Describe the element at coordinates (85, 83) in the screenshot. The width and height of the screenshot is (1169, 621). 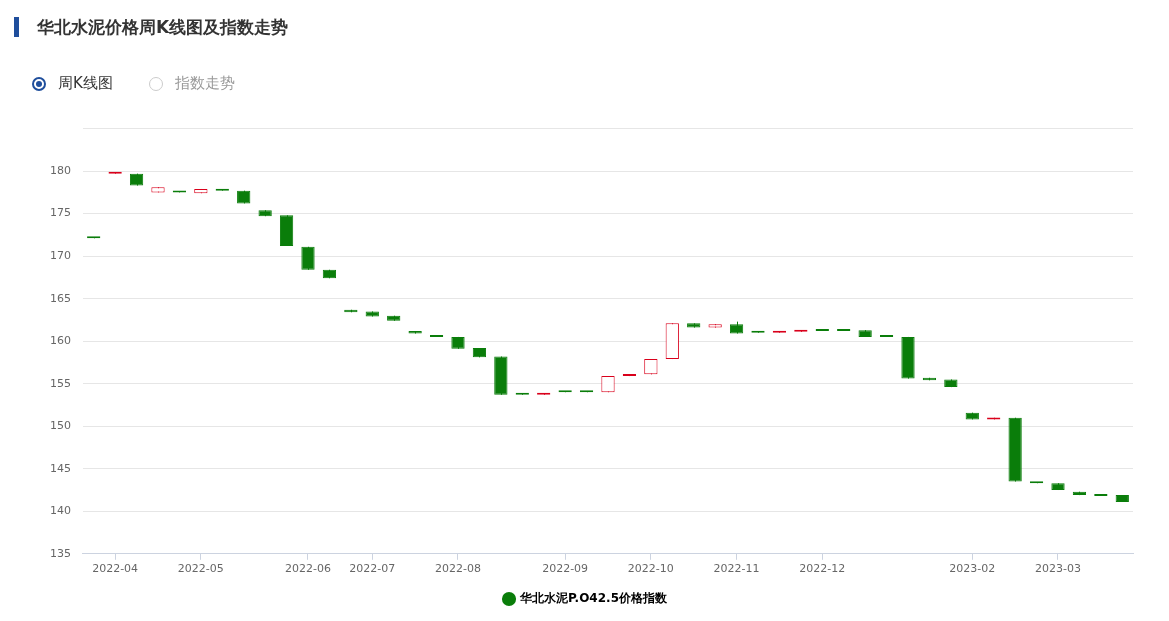
I see `text: 周K线图` at that location.